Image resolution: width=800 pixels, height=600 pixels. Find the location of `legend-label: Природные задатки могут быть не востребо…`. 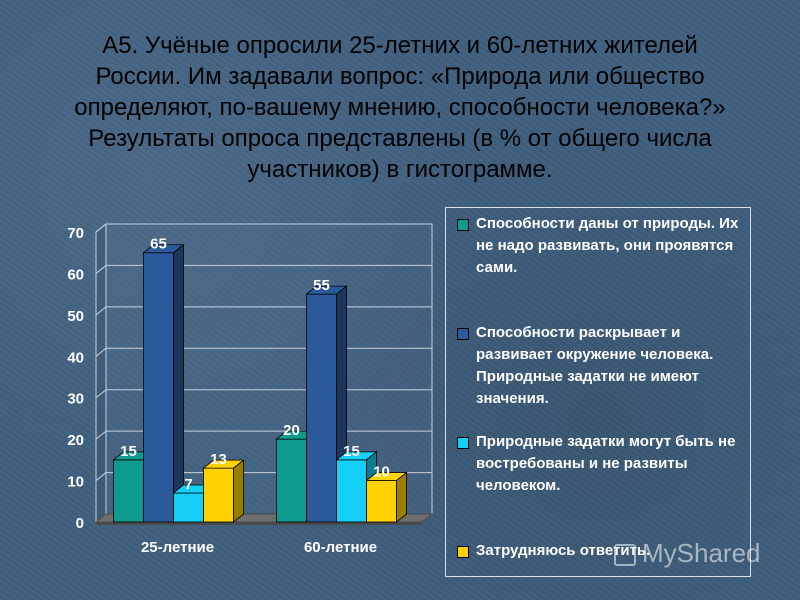

legend-label: Природные задатки могут быть не востребо… is located at coordinates (606, 463).